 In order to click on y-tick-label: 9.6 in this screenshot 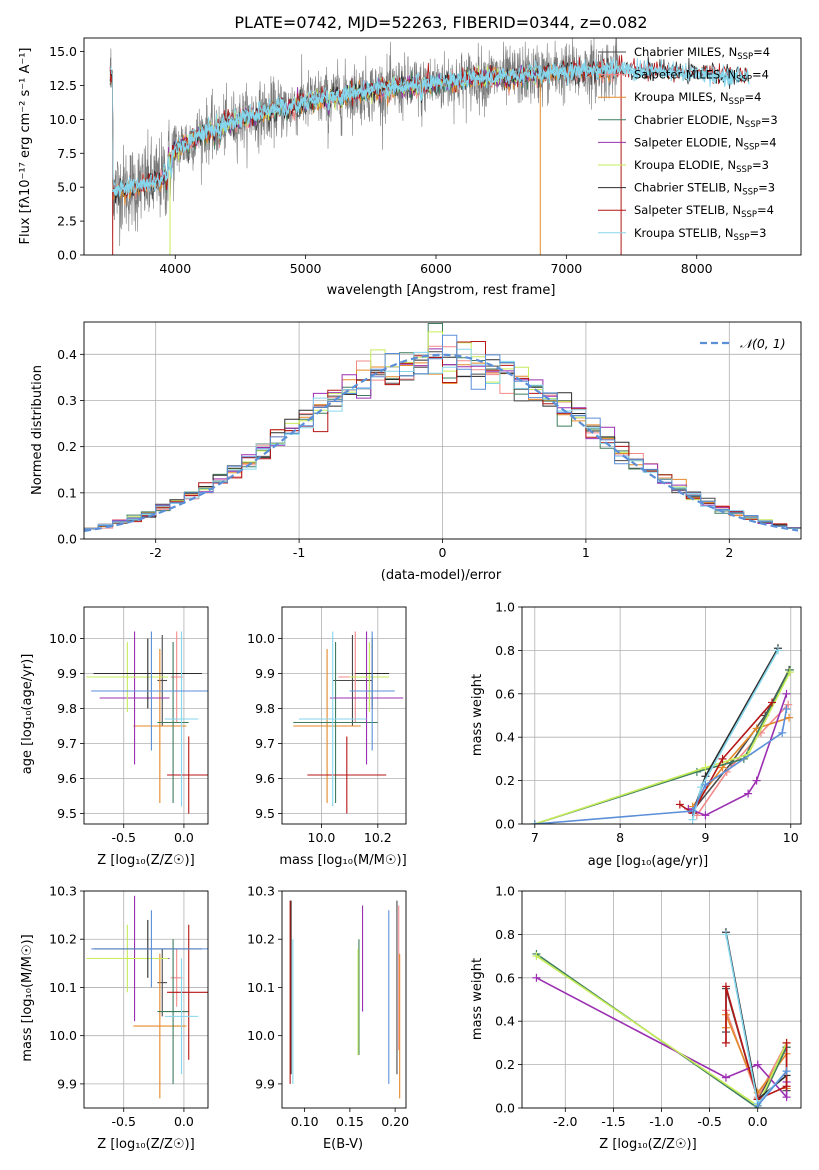, I will do `click(67, 778)`.